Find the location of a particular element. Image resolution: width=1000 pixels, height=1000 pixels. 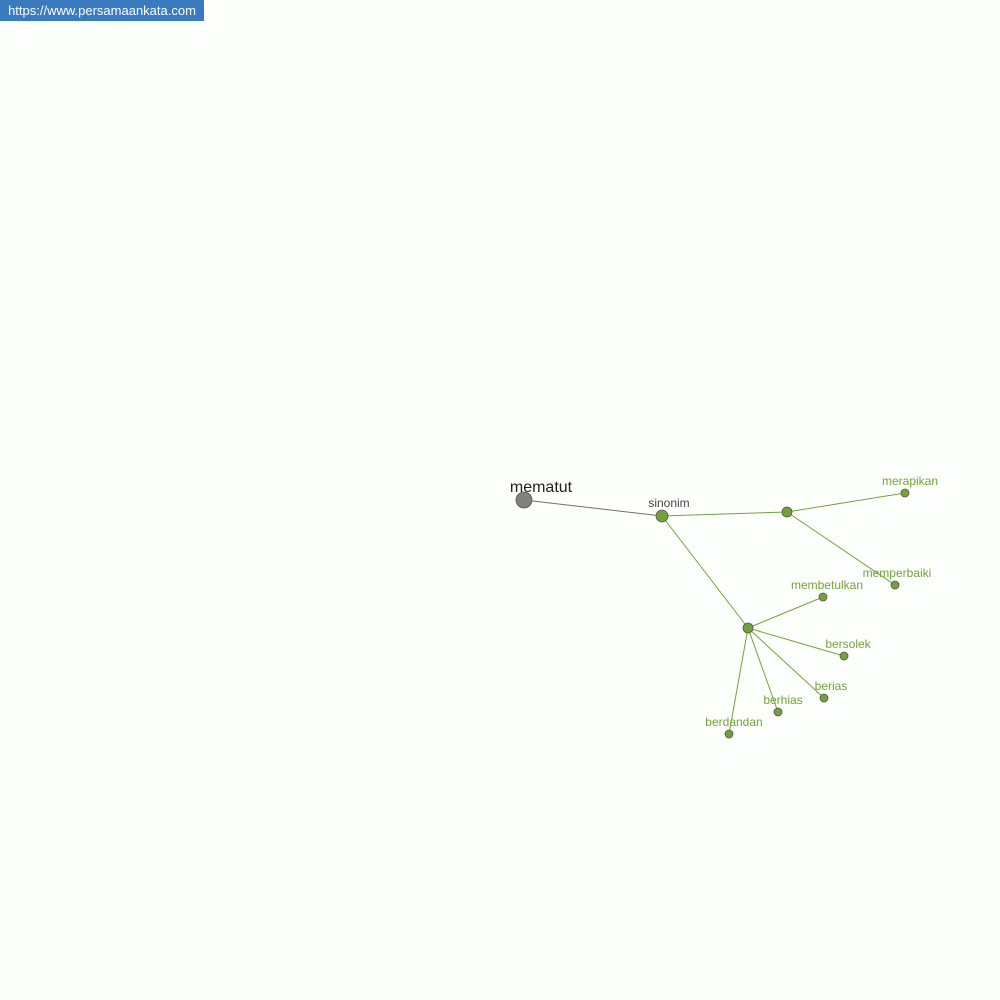

word-label: berias is located at coordinates (831, 686).